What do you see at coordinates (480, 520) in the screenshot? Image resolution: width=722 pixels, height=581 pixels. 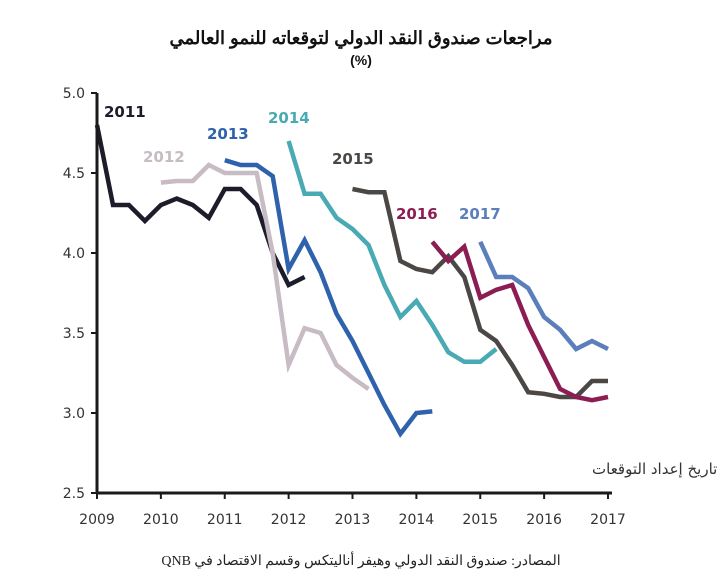 I see `x-tick-label: 2015` at bounding box center [480, 520].